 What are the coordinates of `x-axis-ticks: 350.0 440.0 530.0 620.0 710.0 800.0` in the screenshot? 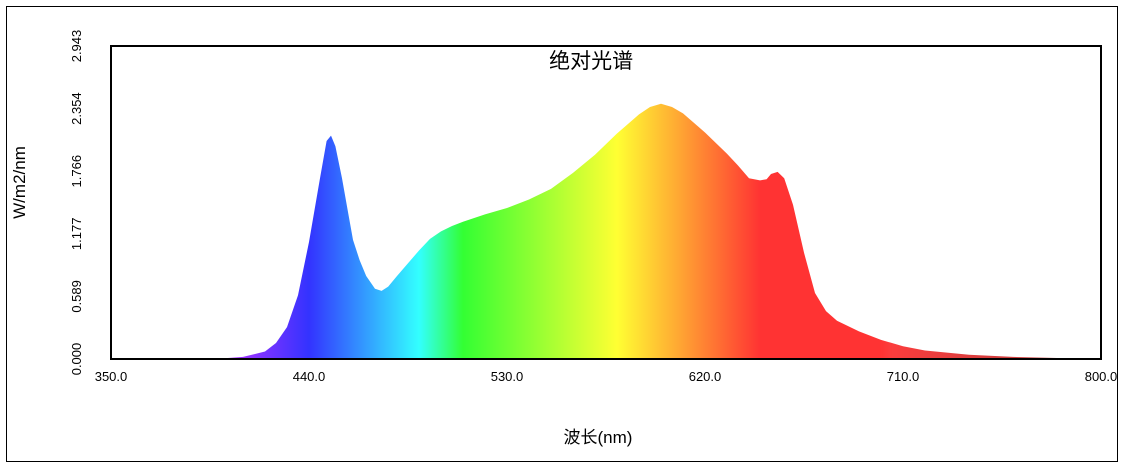 It's located at (606, 376).